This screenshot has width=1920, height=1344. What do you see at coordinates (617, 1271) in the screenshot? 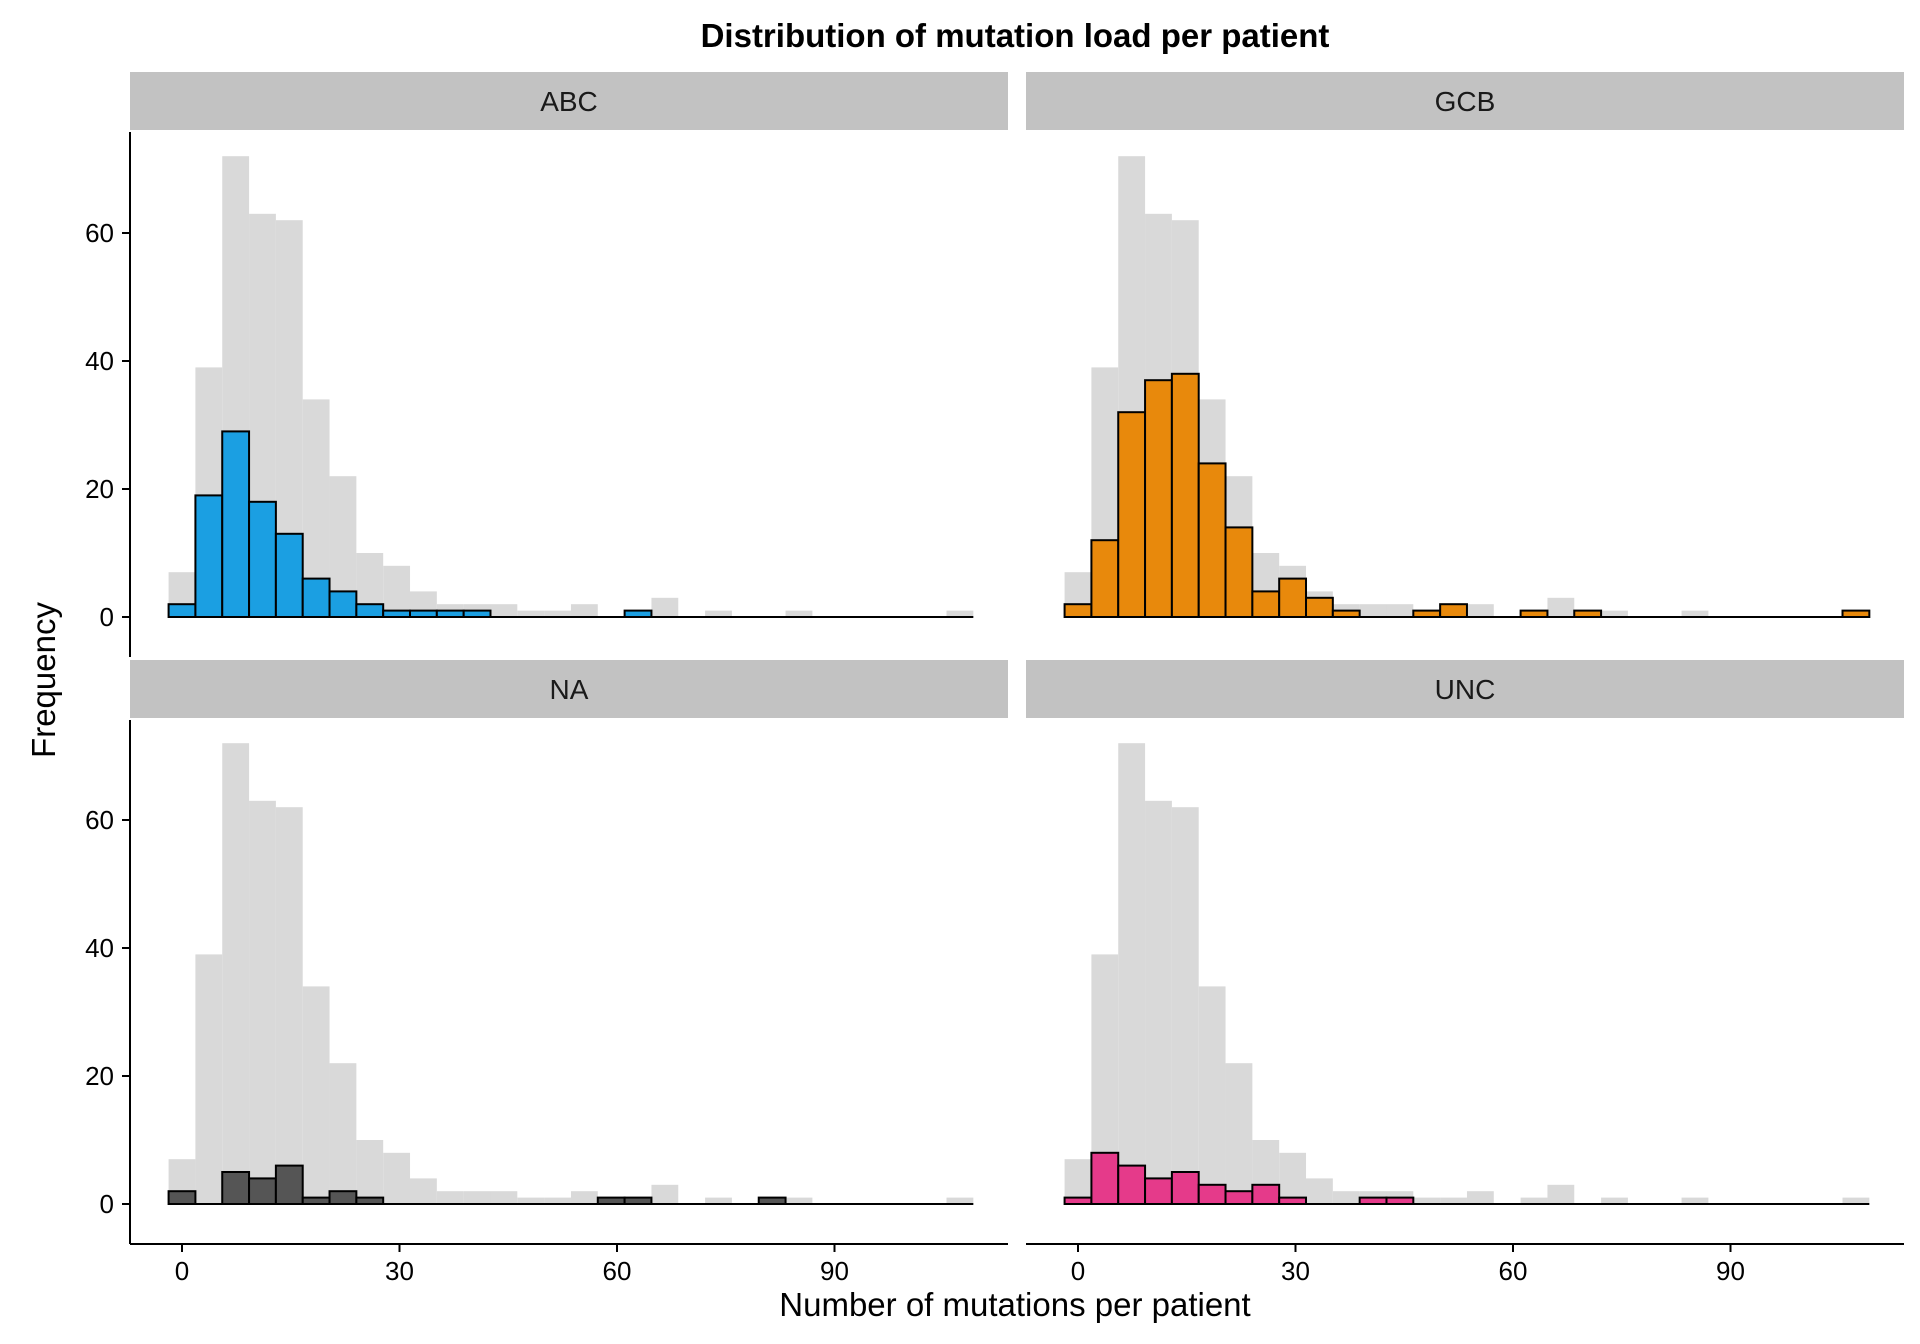
I see `x-tick-label: 60` at bounding box center [617, 1271].